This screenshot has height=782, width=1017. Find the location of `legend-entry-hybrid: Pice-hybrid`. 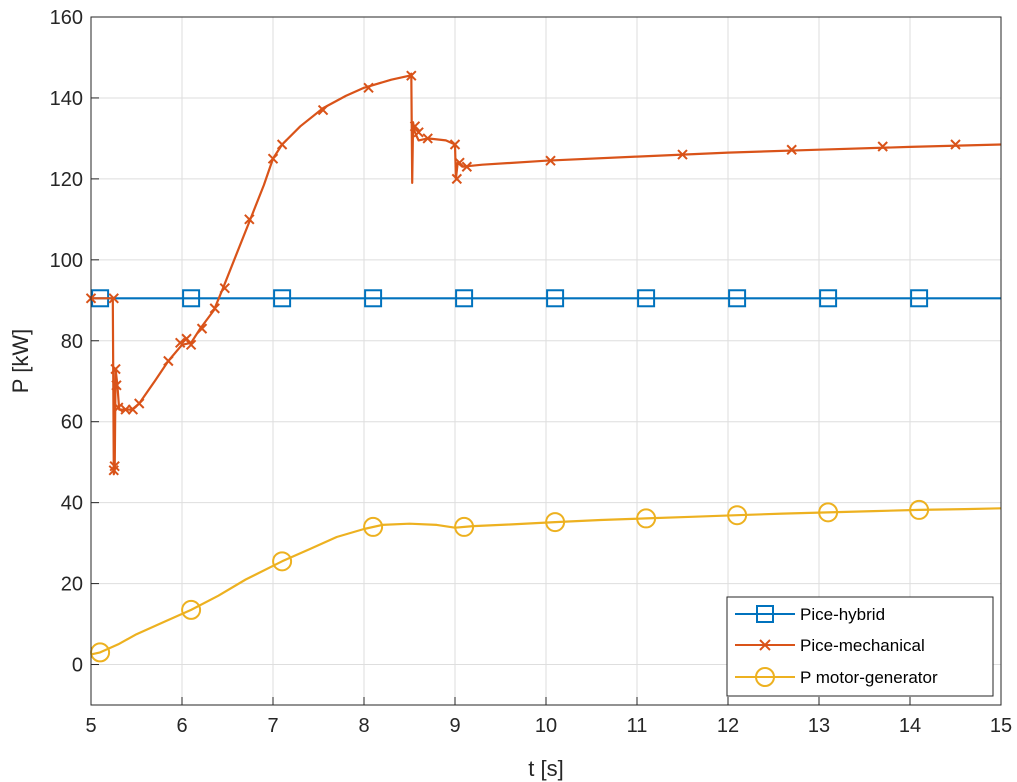

legend-entry-hybrid: Pice-hybrid is located at coordinates (810, 614).